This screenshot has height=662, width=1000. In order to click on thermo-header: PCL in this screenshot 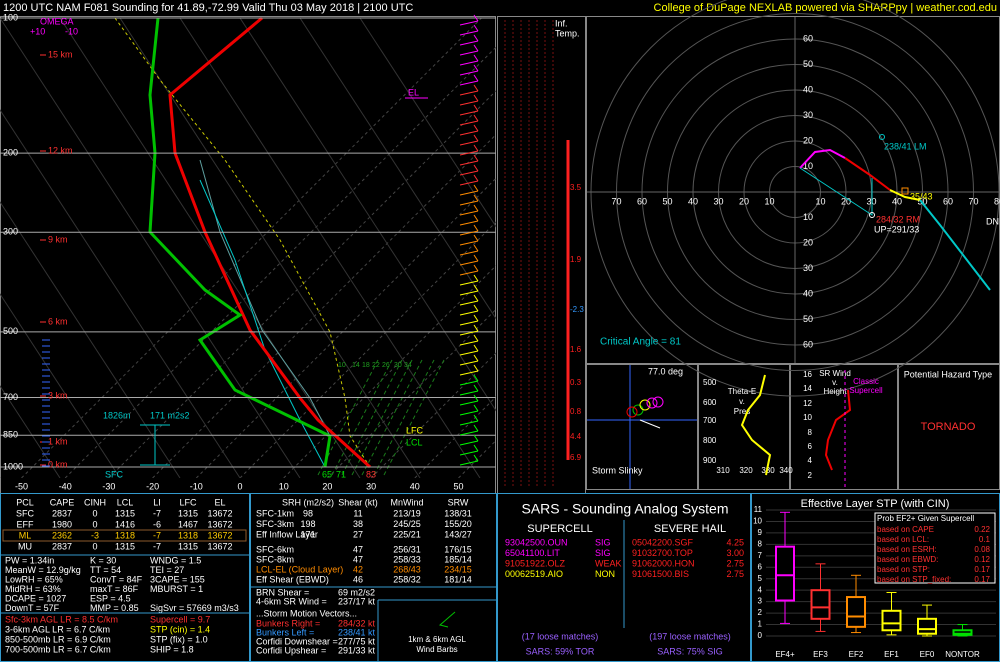, I will do `click(25, 502)`.